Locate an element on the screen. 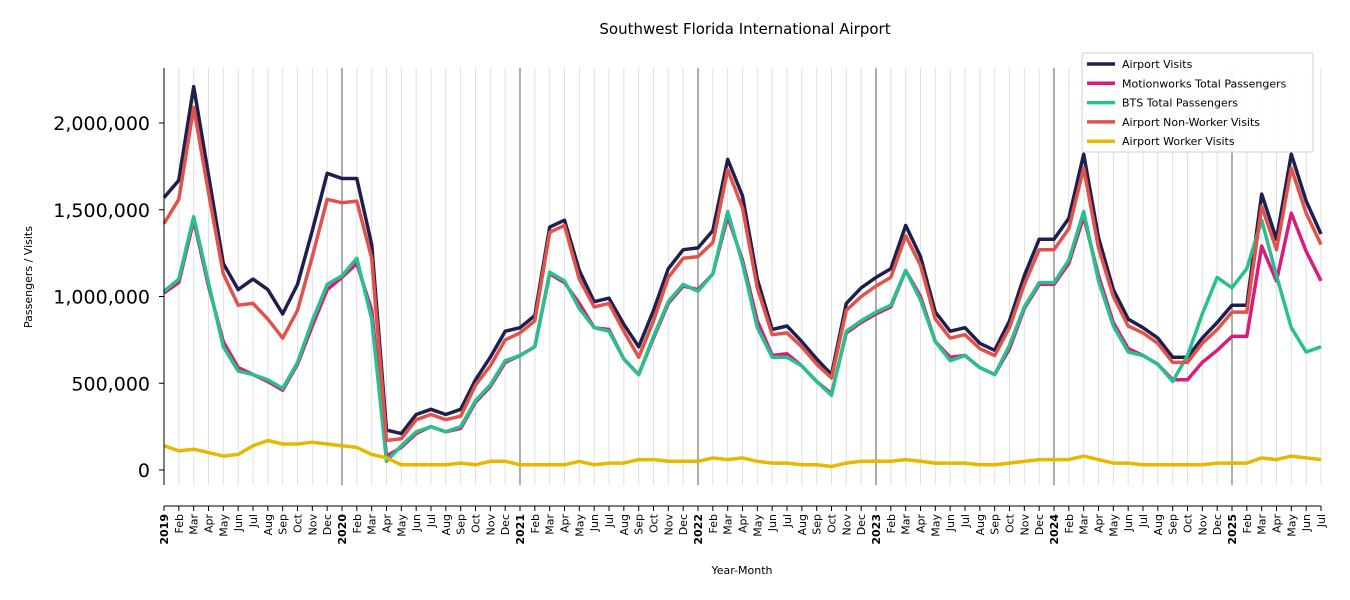  y-tick-label: 1,500,000 is located at coordinates (101, 211).